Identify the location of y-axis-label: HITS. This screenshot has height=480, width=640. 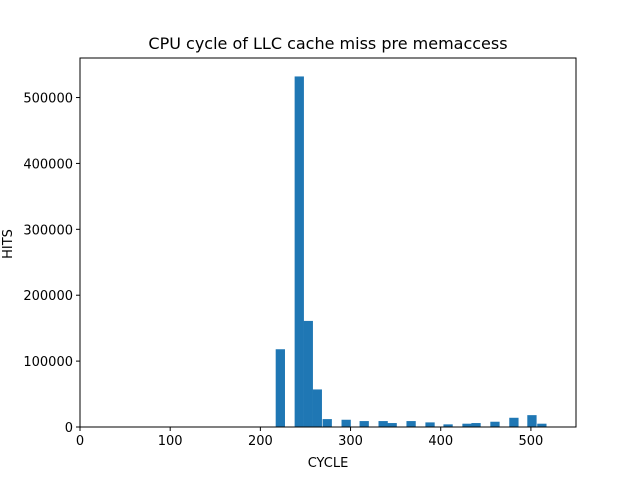
(8, 244).